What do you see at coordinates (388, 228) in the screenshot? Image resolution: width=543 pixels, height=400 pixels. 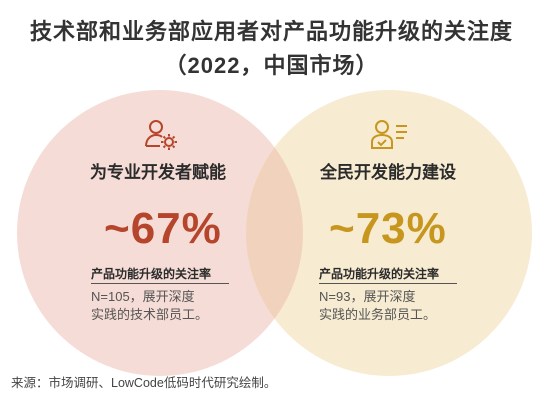 I see `right-set-value: ~73%` at bounding box center [388, 228].